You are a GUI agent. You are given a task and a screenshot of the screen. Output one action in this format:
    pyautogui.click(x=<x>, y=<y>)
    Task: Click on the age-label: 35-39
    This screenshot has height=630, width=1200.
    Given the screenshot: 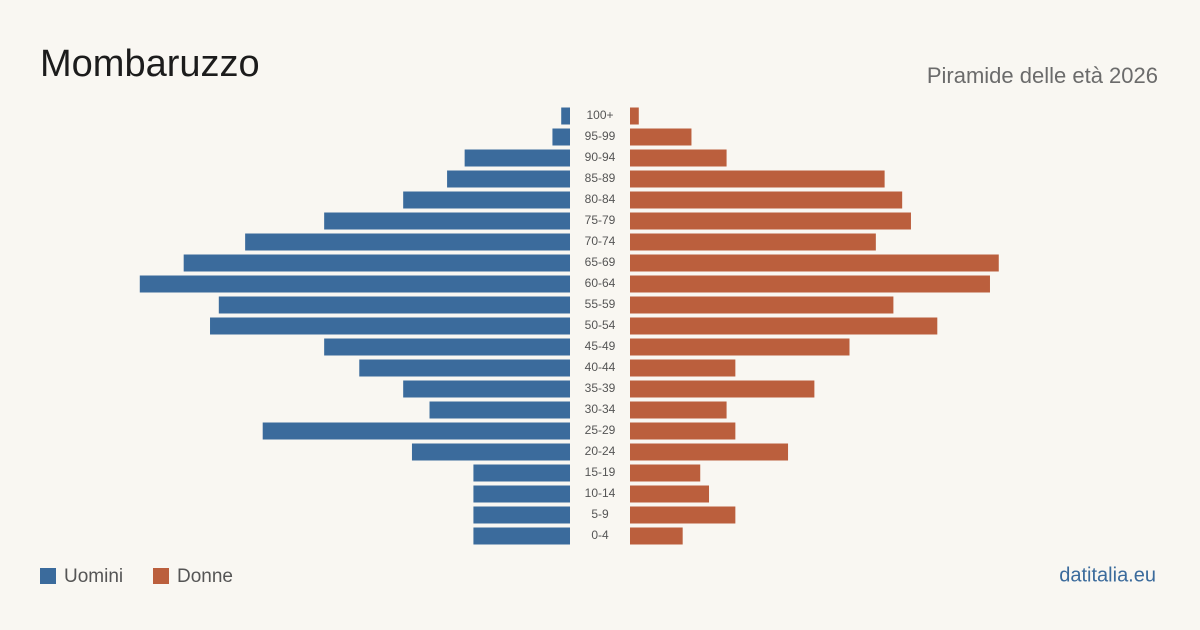 What is the action you would take?
    pyautogui.click(x=600, y=388)
    